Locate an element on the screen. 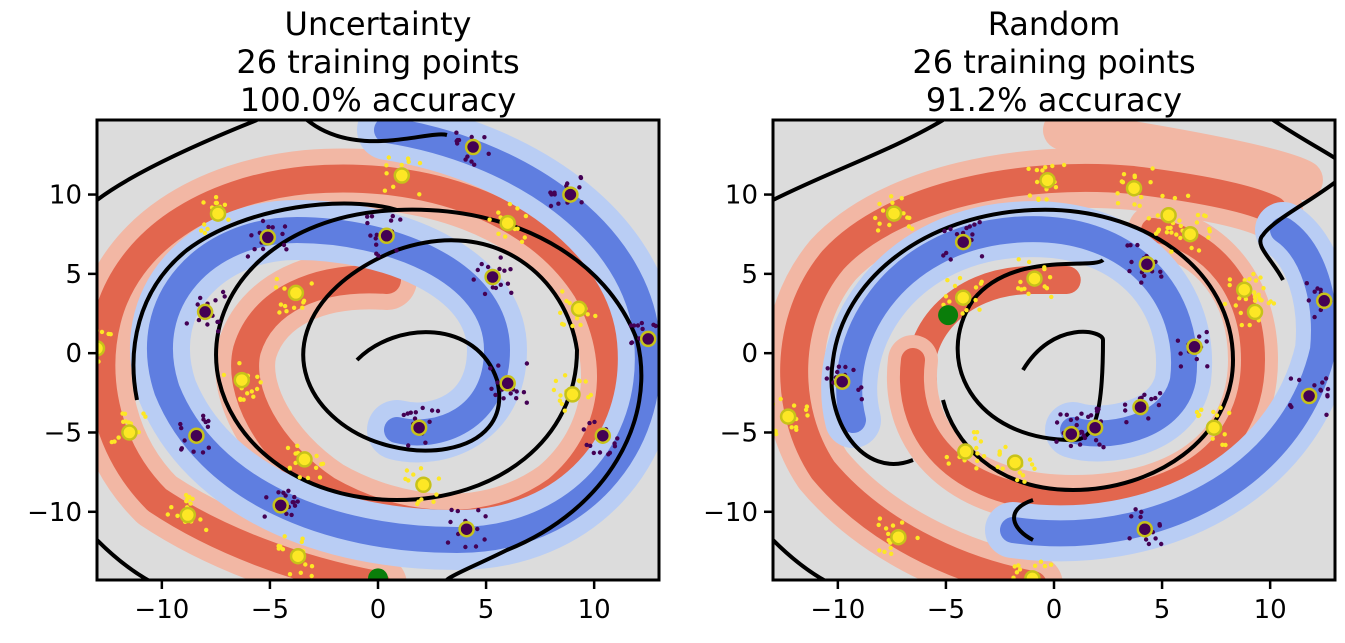  panel-title-line-1: Uncertainty is located at coordinates (378, 24).